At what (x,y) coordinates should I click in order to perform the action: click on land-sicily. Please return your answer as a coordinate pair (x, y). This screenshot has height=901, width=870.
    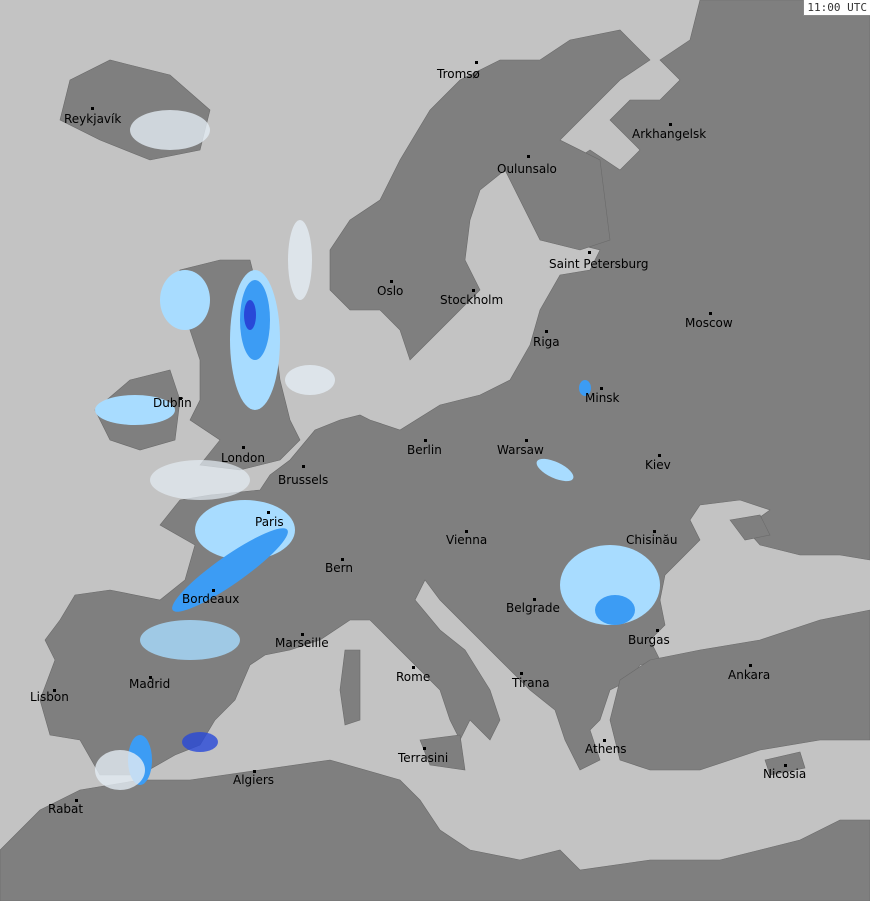
    Looking at the image, I should click on (442, 752).